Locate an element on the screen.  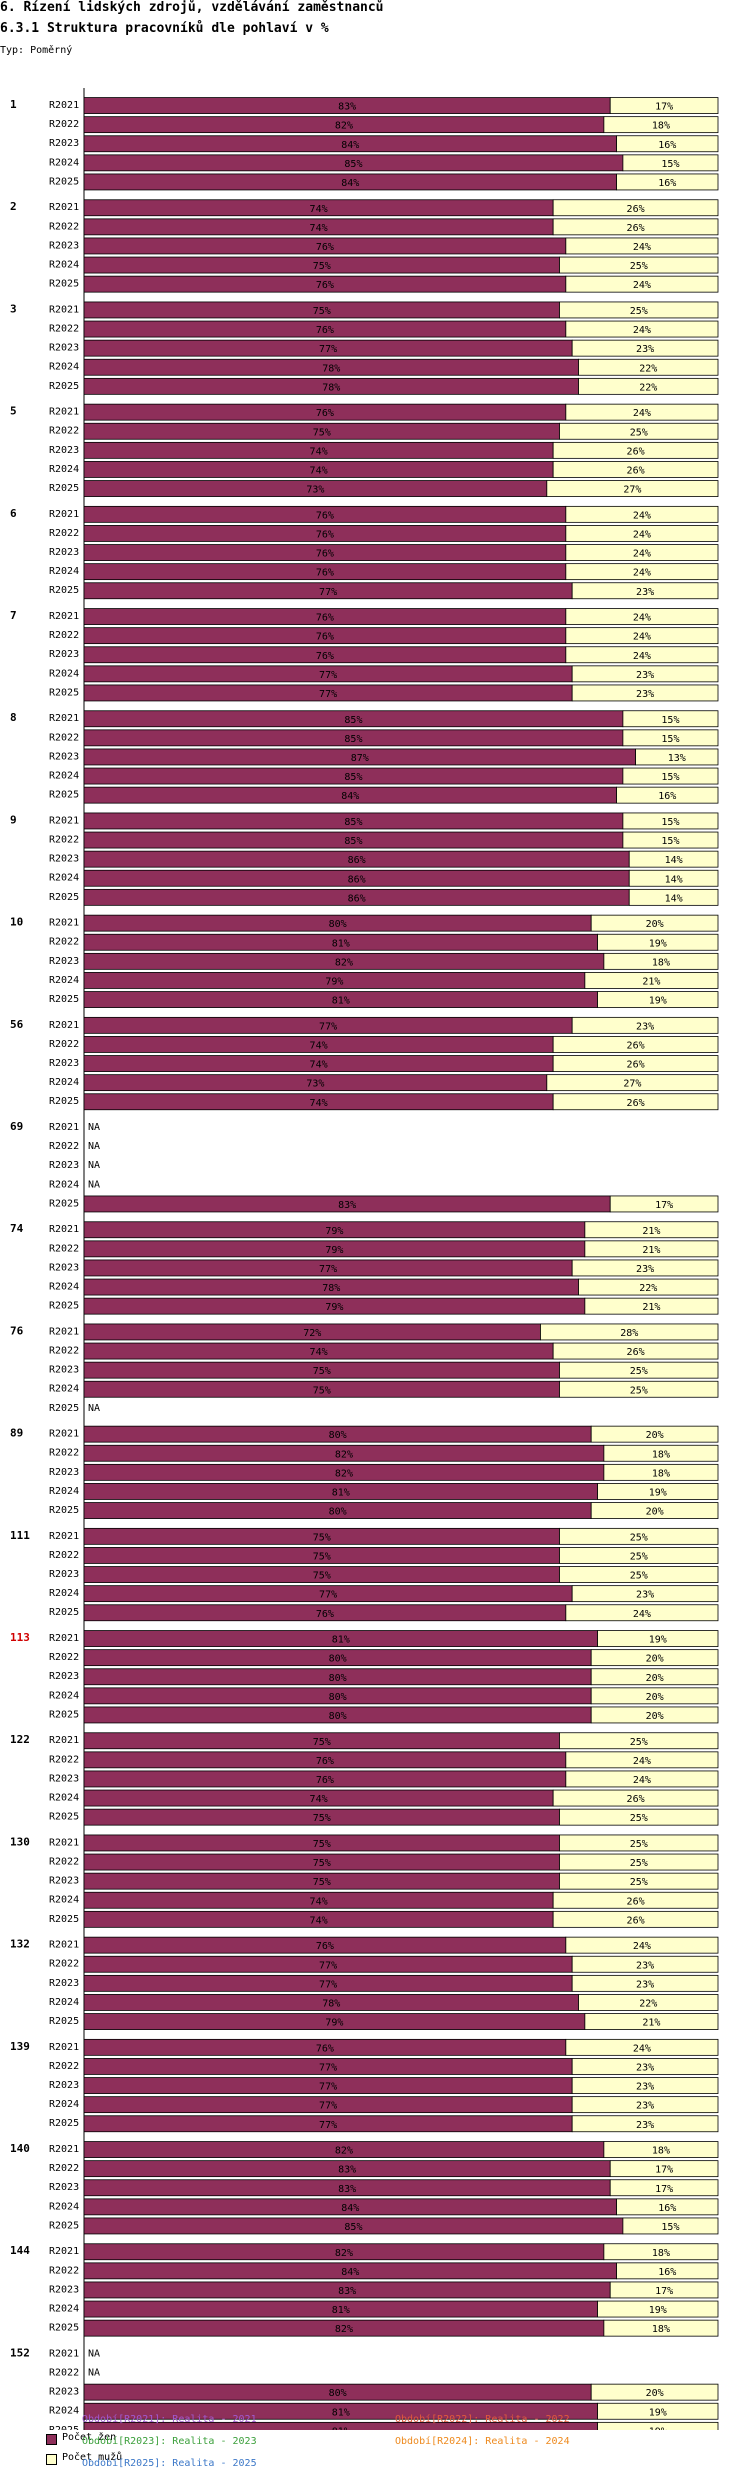
legend-swatch-muzi is located at coordinates (51, 2459).